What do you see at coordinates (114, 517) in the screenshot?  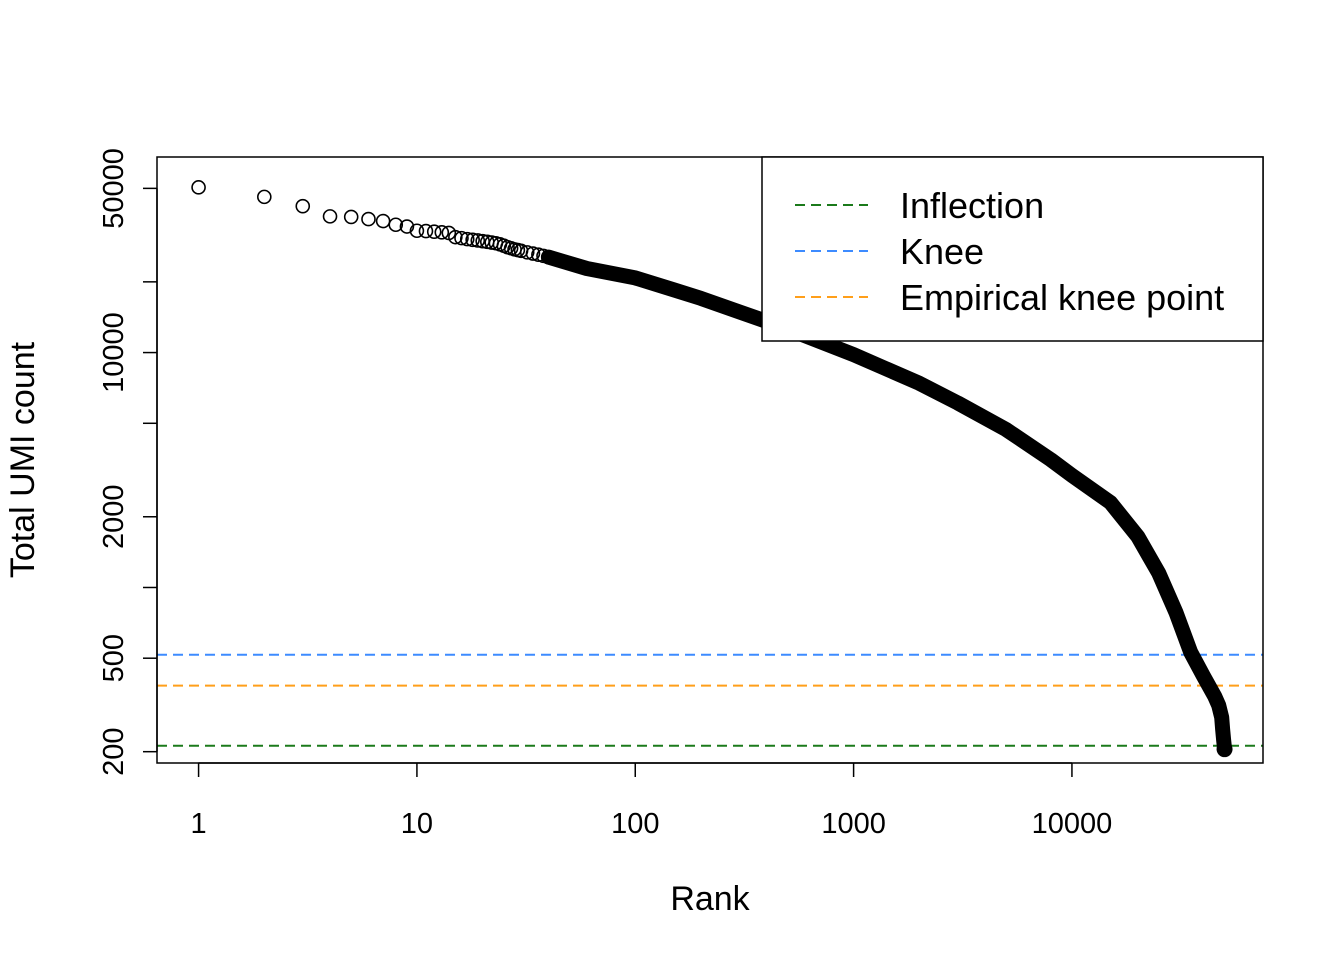 I see `y-tick-label: 2000` at bounding box center [114, 517].